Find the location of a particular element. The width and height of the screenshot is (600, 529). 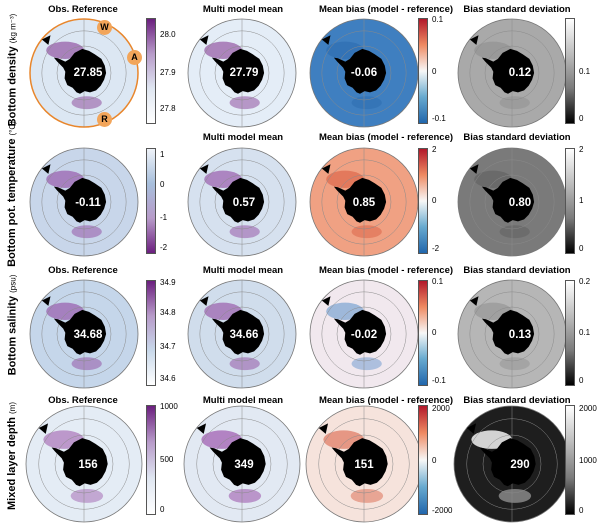

map-panel-r3-c3 is located at coordinates (512, 464).